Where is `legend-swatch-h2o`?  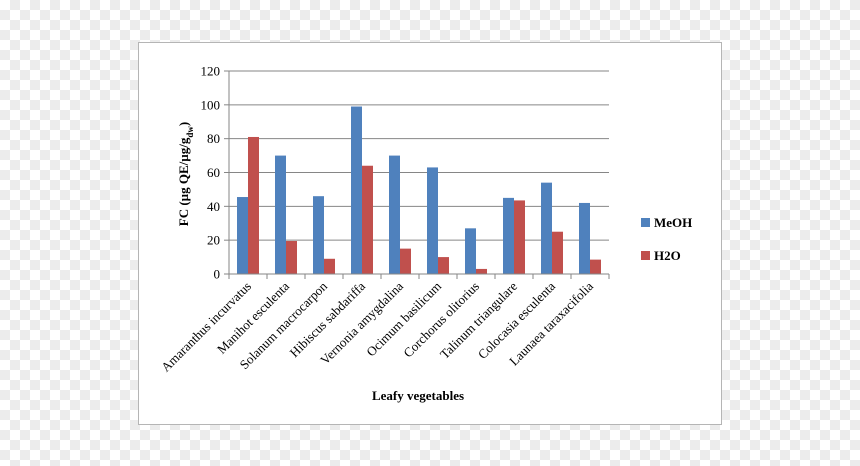
legend-swatch-h2o is located at coordinates (645, 255).